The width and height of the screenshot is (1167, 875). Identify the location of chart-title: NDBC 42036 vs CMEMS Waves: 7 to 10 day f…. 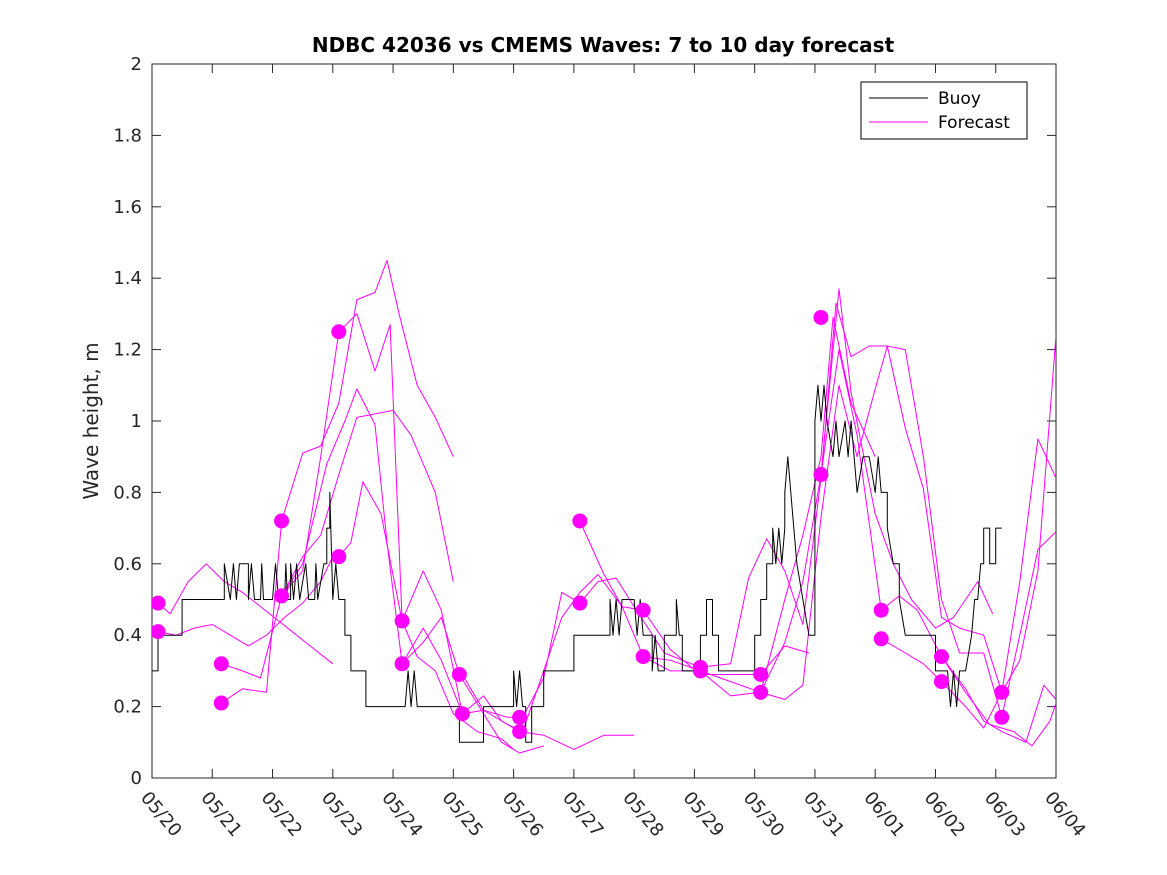
(603, 45).